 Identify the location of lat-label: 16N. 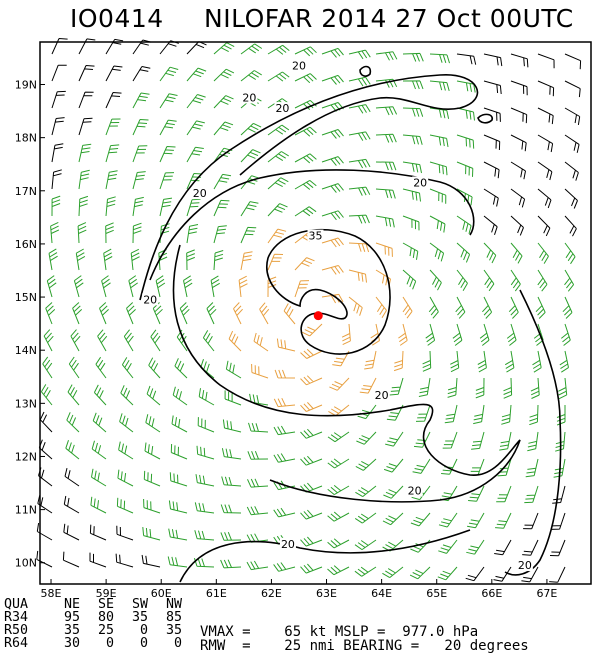
(26, 244).